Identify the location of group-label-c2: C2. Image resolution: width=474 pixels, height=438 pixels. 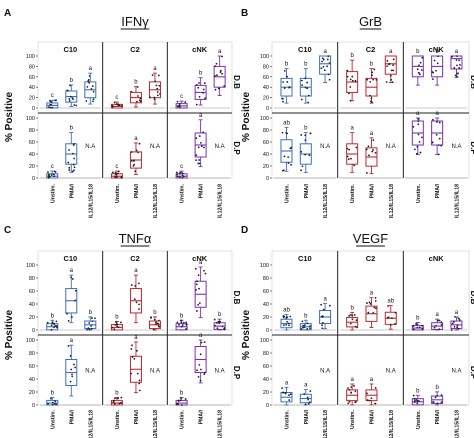
(135, 258).